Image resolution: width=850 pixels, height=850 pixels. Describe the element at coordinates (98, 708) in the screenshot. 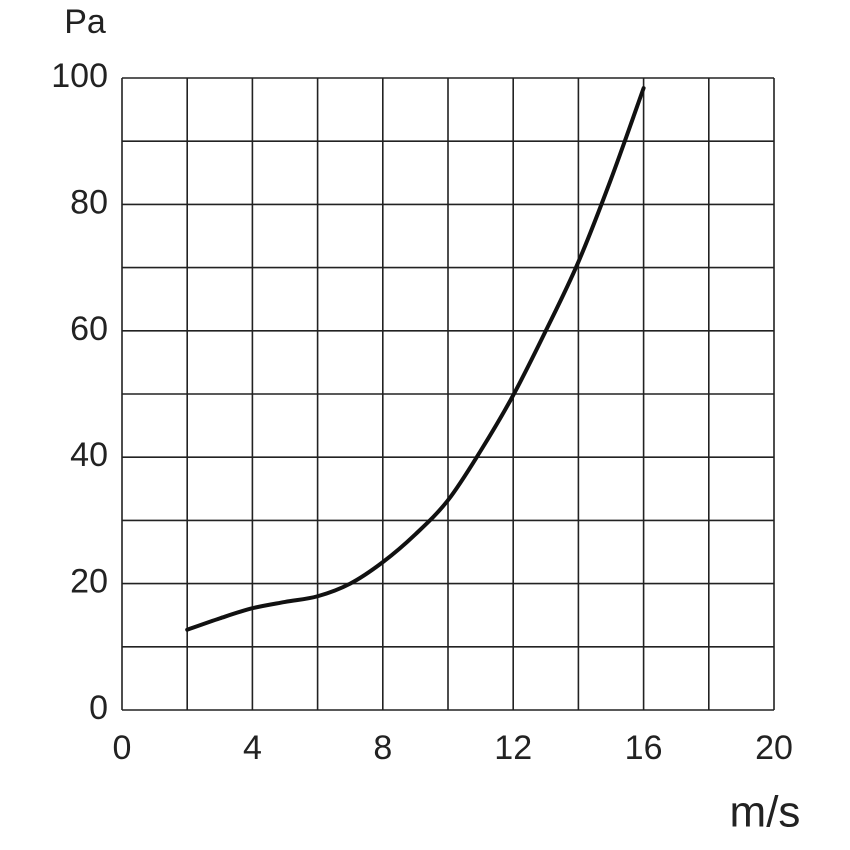

I see `y-tick-label: 0` at that location.